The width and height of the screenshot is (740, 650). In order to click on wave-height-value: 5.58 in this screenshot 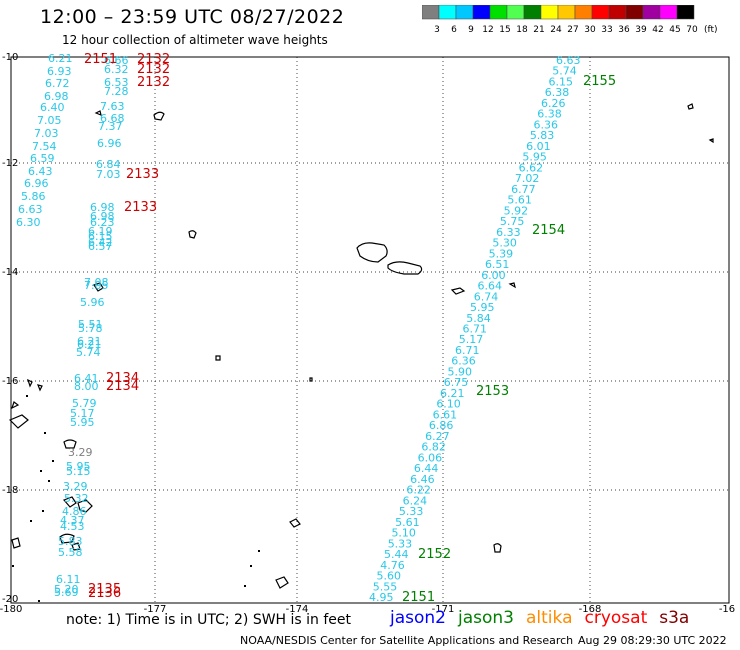, I will do `click(70, 552)`.